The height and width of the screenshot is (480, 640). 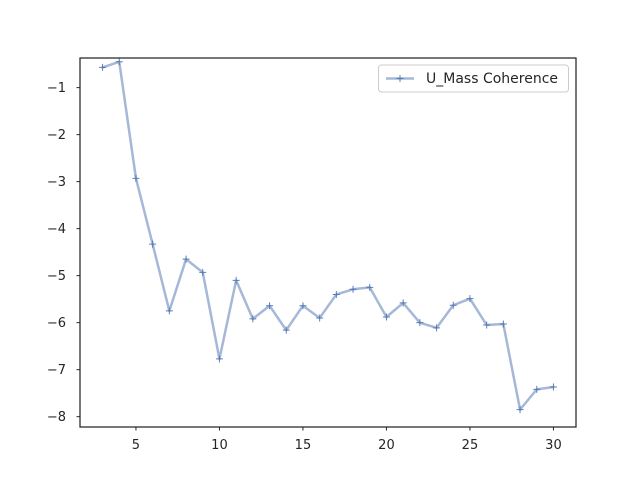 I want to click on y-tick-label: −3, so click(x=56, y=182).